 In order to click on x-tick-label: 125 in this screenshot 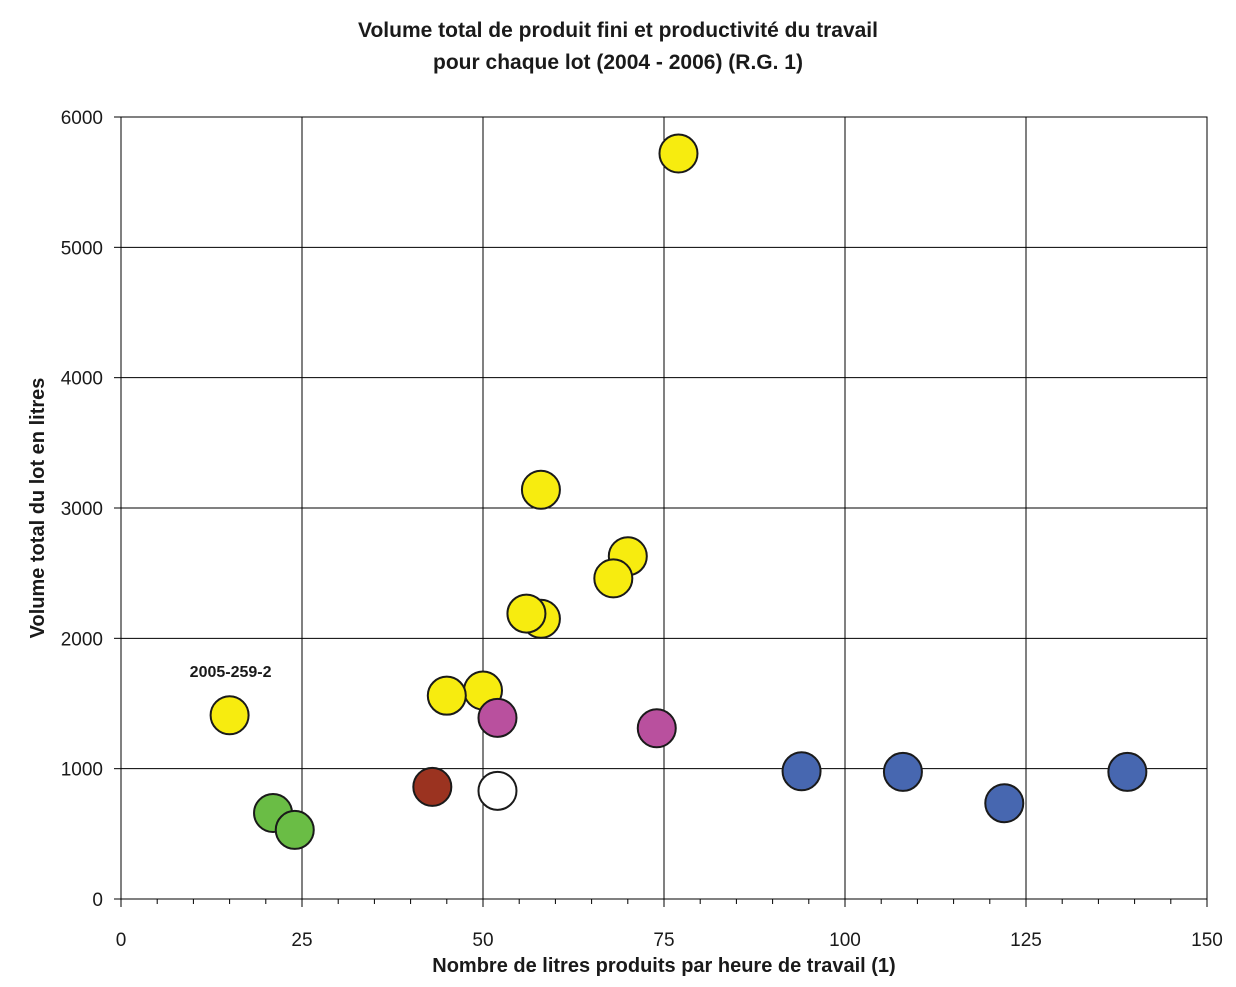, I will do `click(1026, 940)`.